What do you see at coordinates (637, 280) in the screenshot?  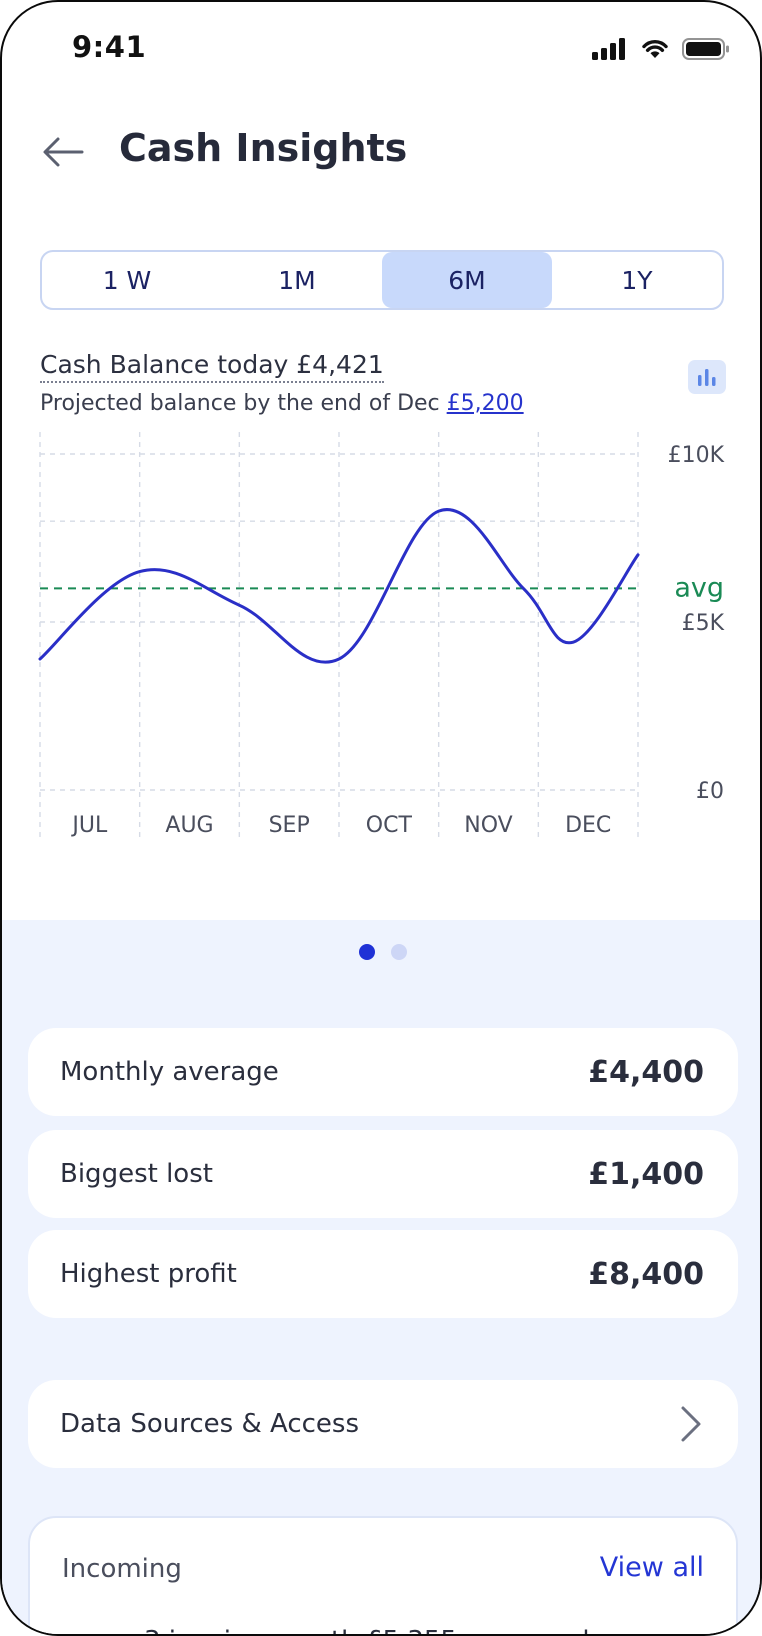 I see `range-tab-1y: 1Y` at bounding box center [637, 280].